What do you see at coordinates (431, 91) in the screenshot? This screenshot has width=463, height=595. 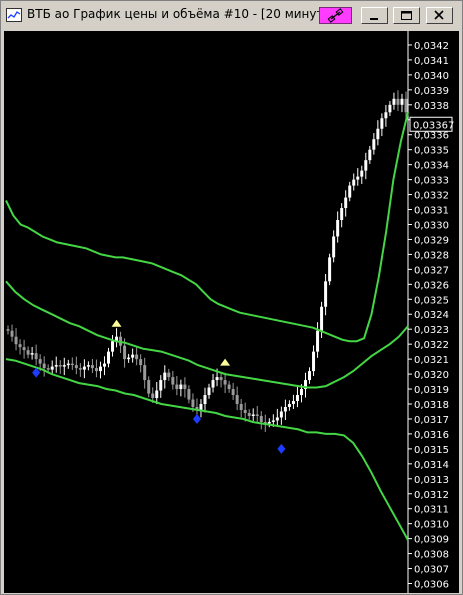 I see `y-tick-label: 0,0339` at bounding box center [431, 91].